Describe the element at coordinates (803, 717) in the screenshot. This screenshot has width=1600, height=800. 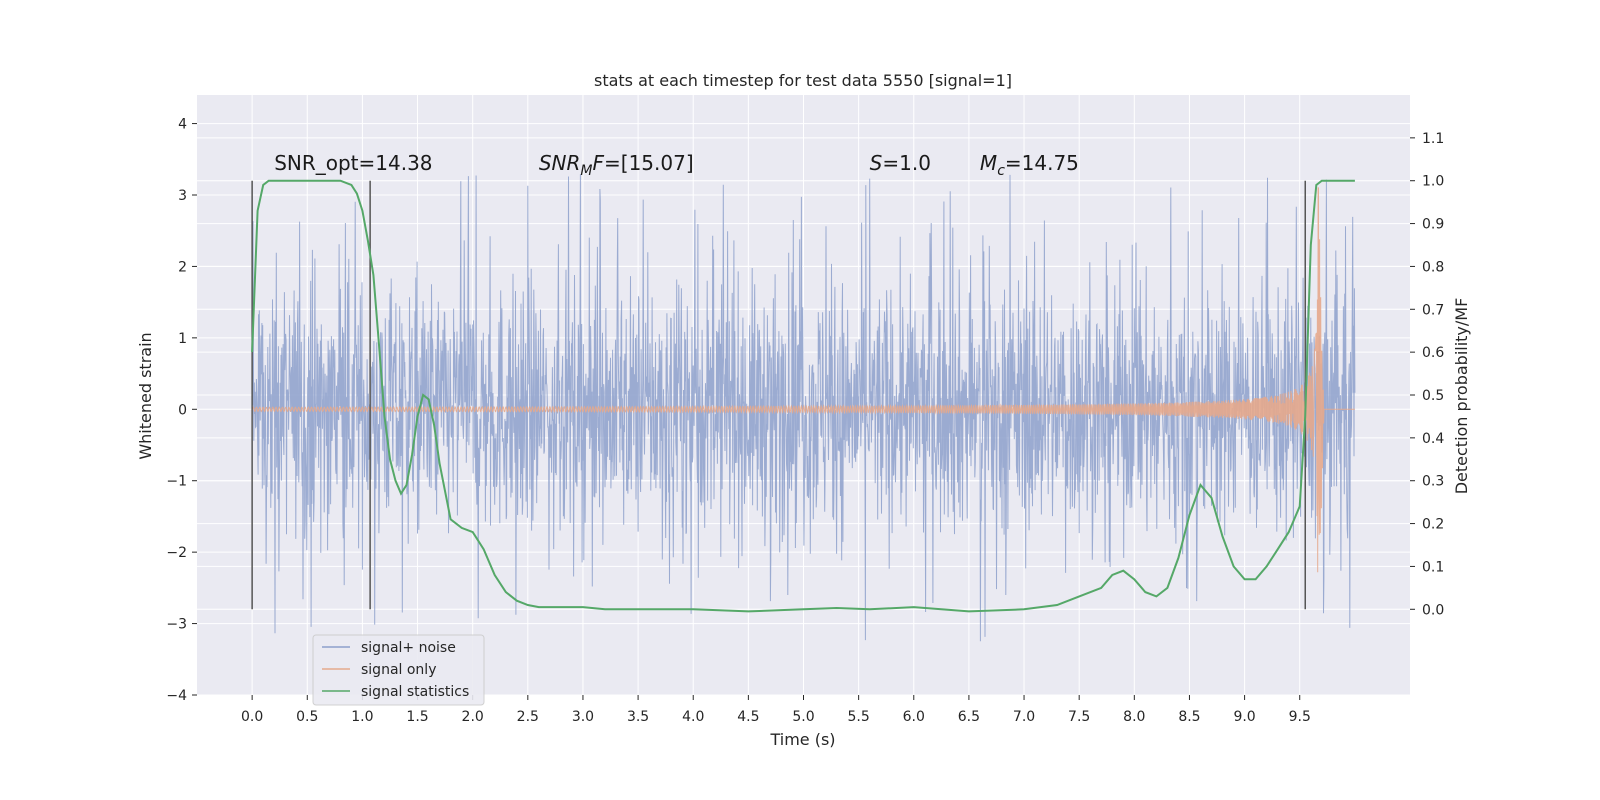
I see `x-tick-label: 5.0` at that location.